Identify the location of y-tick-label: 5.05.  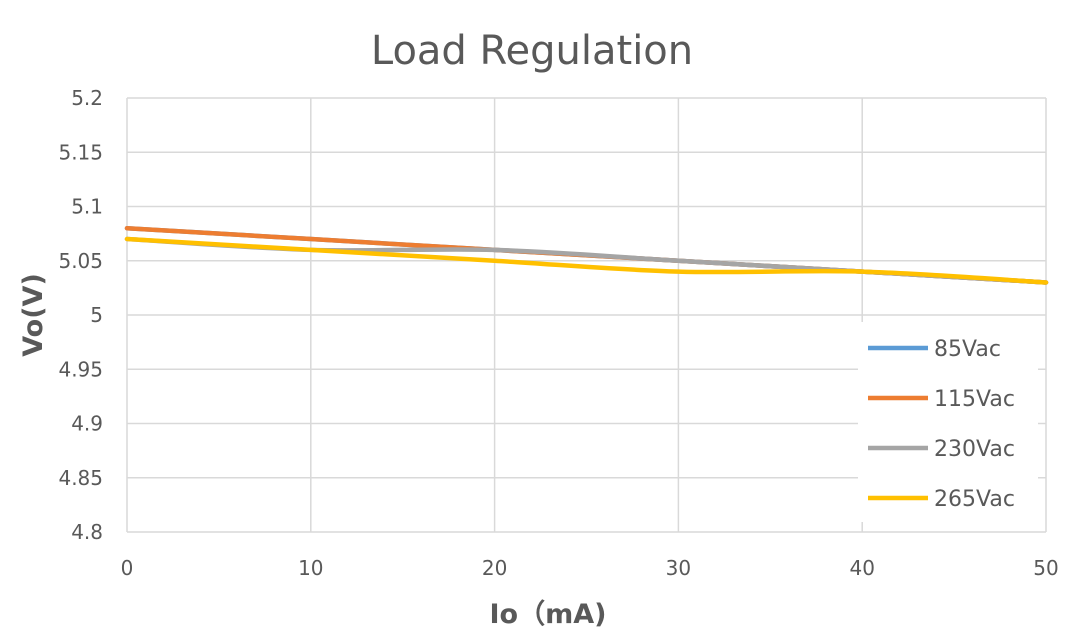
(80, 261).